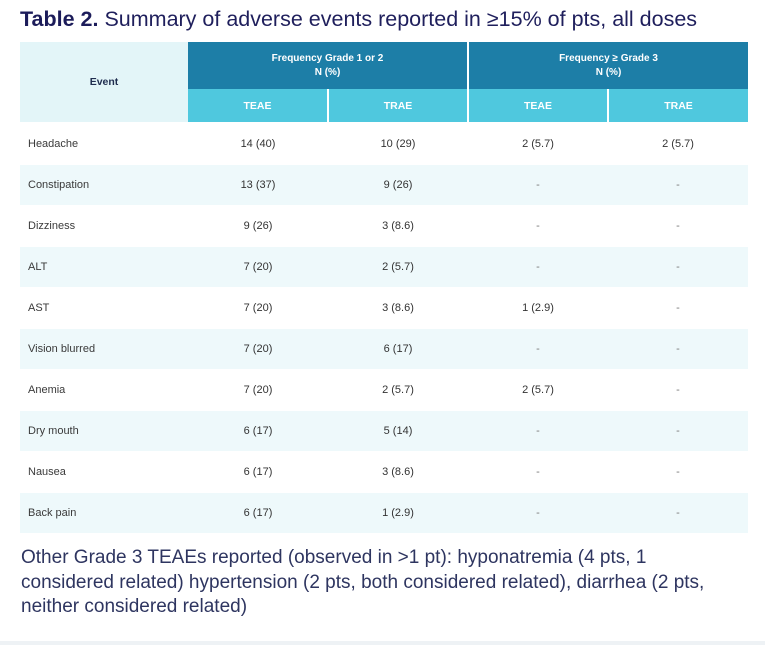  I want to click on event-name-cell: Vision blurred, so click(104, 349).